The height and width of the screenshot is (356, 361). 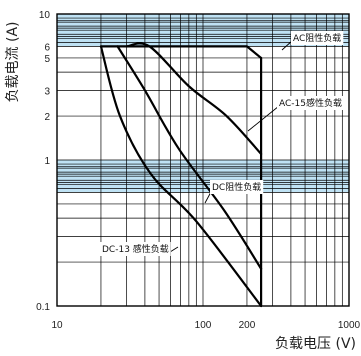 I want to click on y-tick-label: 6, so click(x=47, y=47).